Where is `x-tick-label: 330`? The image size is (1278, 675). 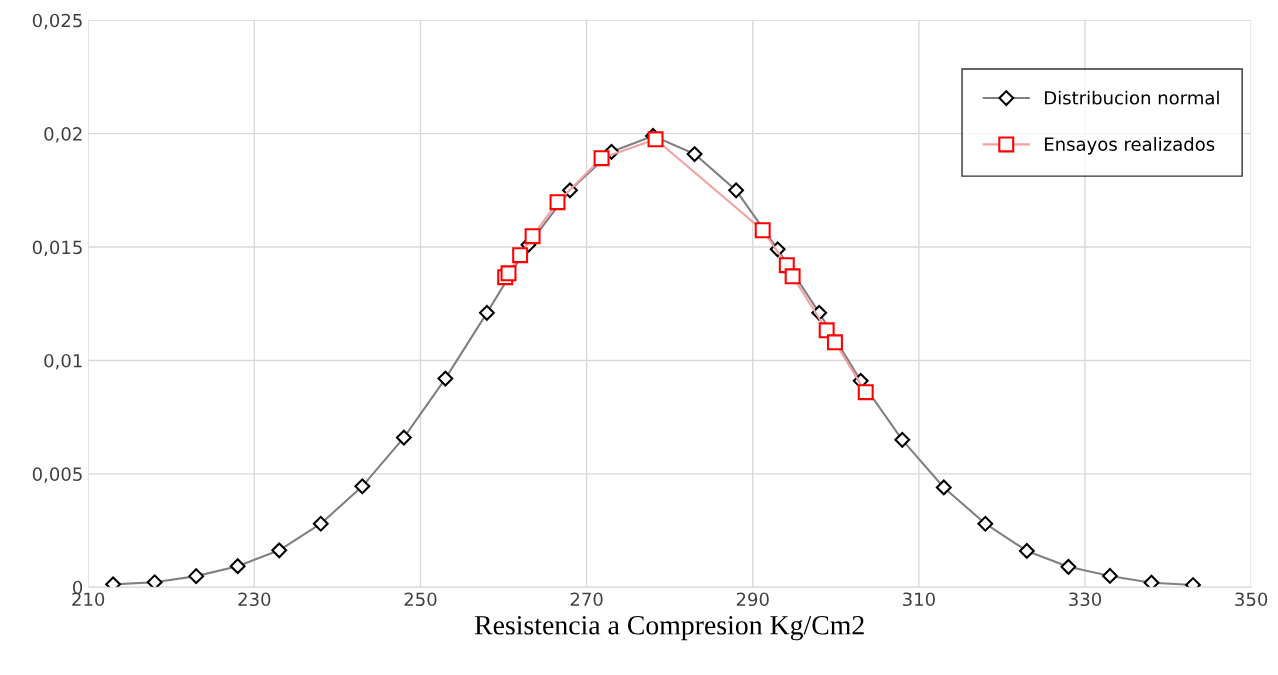 x-tick-label: 330 is located at coordinates (1085, 599).